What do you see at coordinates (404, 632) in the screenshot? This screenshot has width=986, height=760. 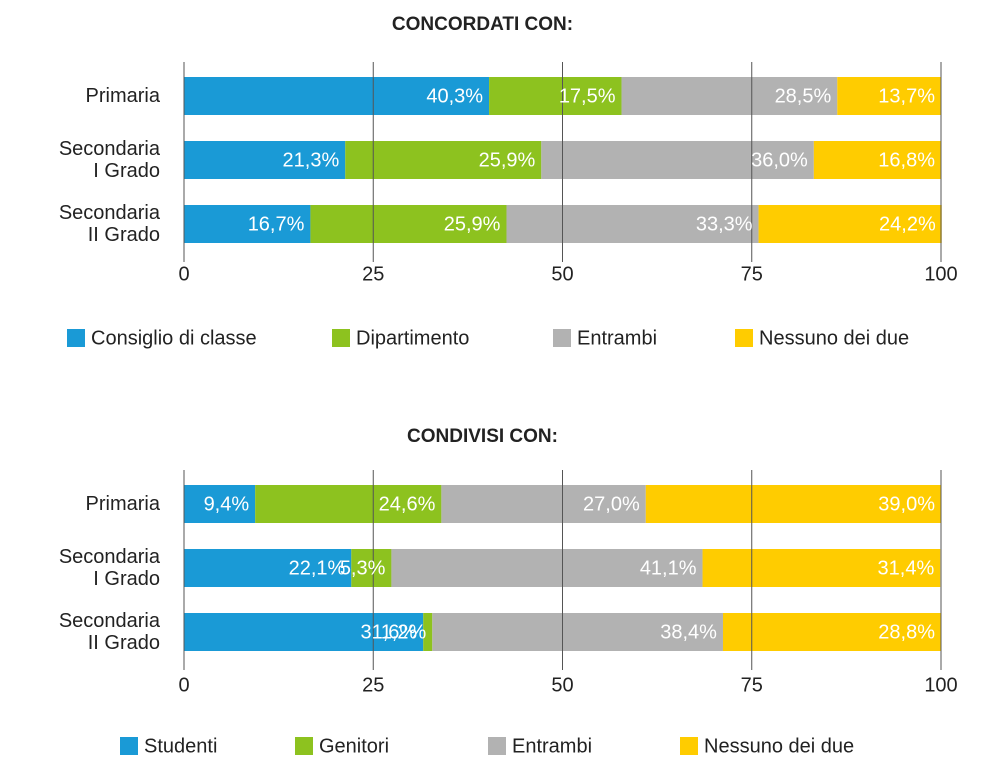 I see `value-label: 1,2%` at bounding box center [404, 632].